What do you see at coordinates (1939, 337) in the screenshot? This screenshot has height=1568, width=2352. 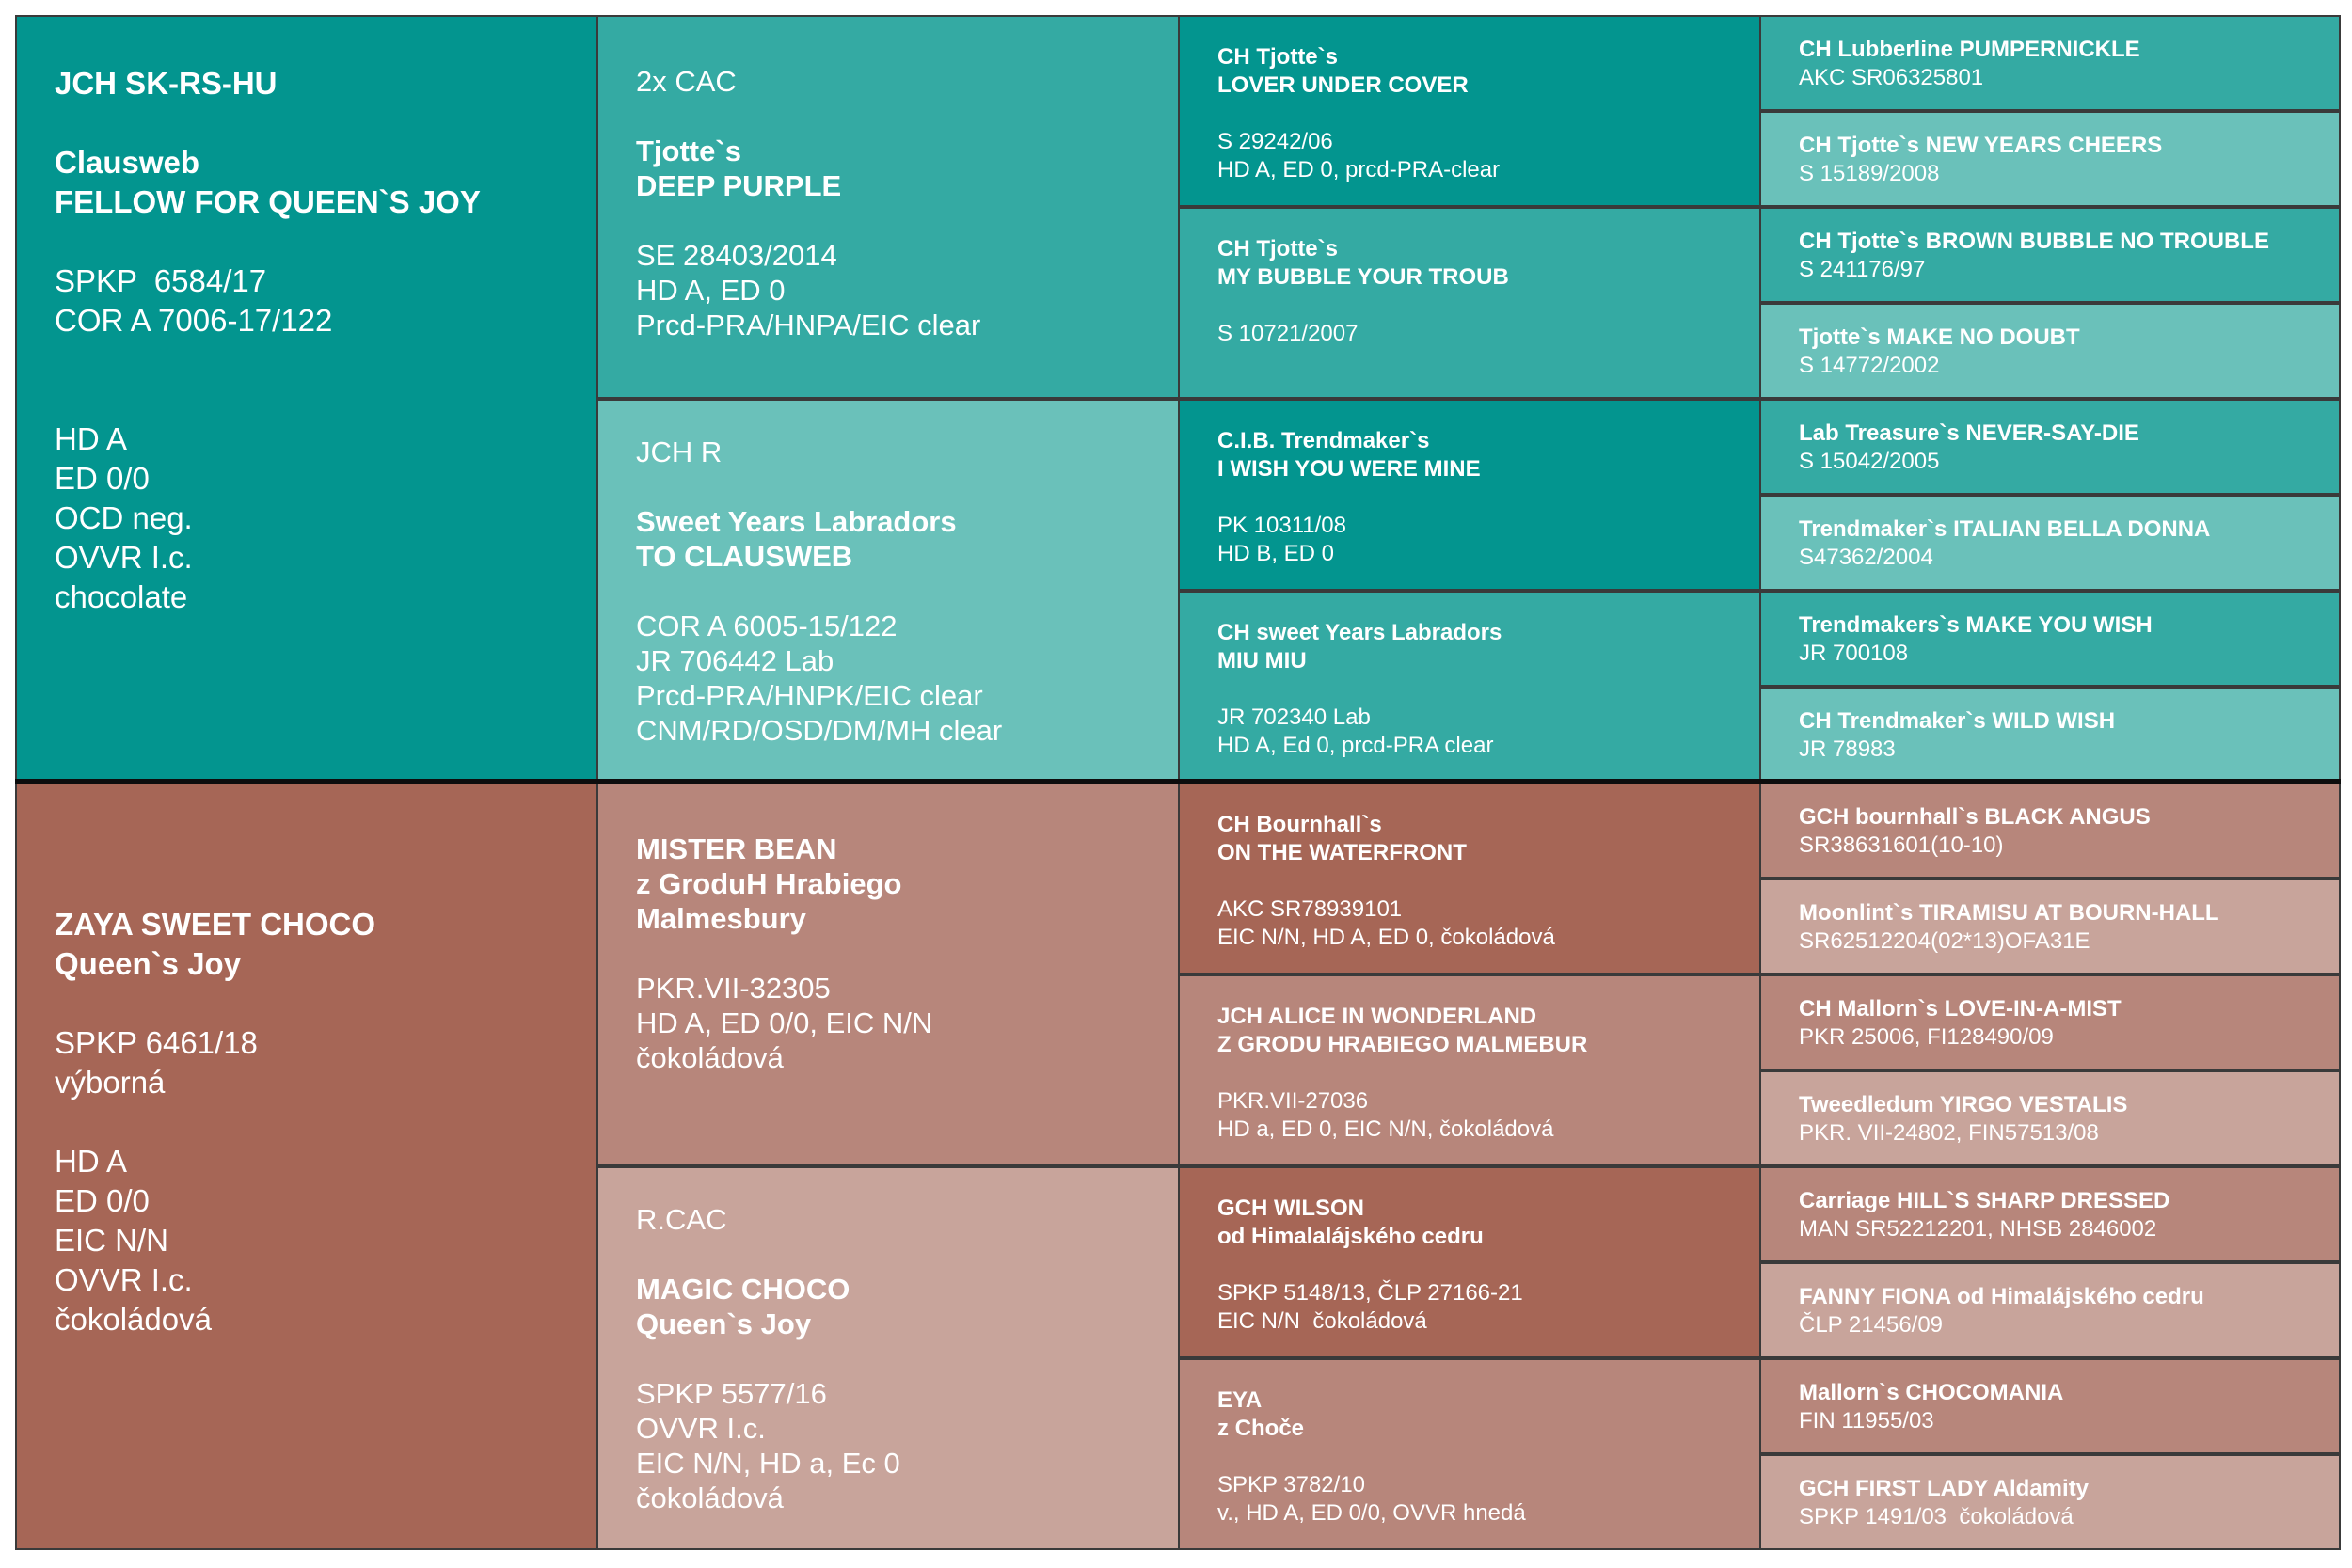 I see `gen4-4-name: Tjotte`s MAKE NO DOUBT` at bounding box center [1939, 337].